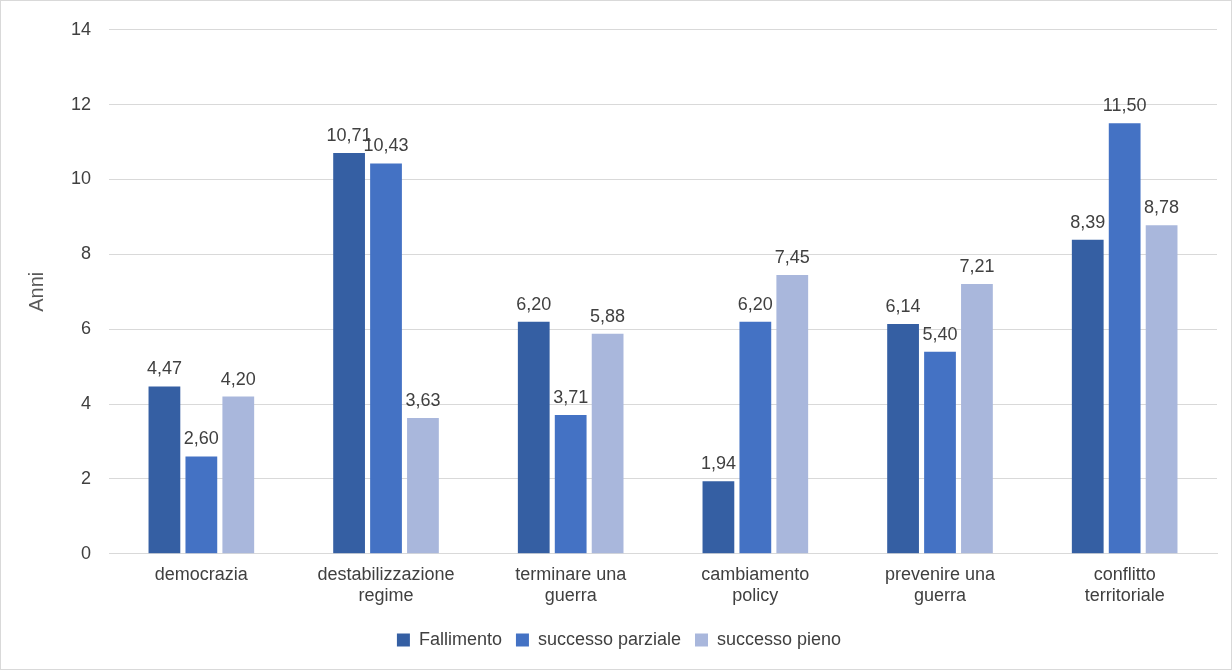 This screenshot has height=670, width=1232. What do you see at coordinates (86, 253) in the screenshot?
I see `y-tick-label: 8` at bounding box center [86, 253].